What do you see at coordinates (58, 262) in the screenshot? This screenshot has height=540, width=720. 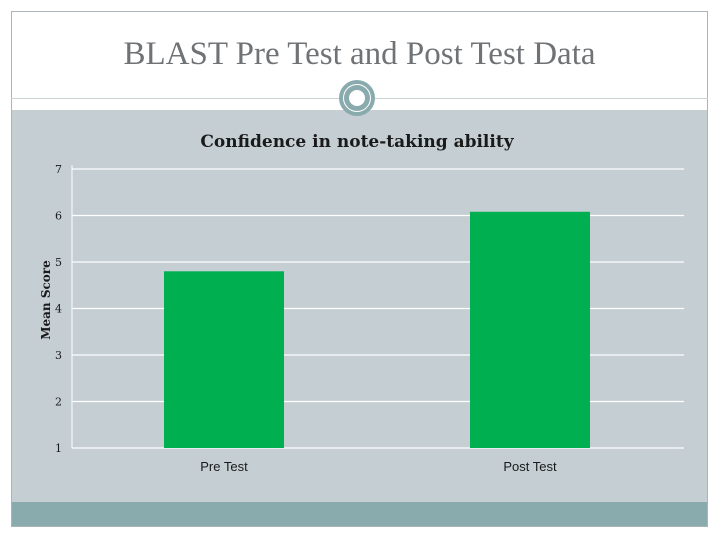 I see `y-tick-label: 5` at bounding box center [58, 262].